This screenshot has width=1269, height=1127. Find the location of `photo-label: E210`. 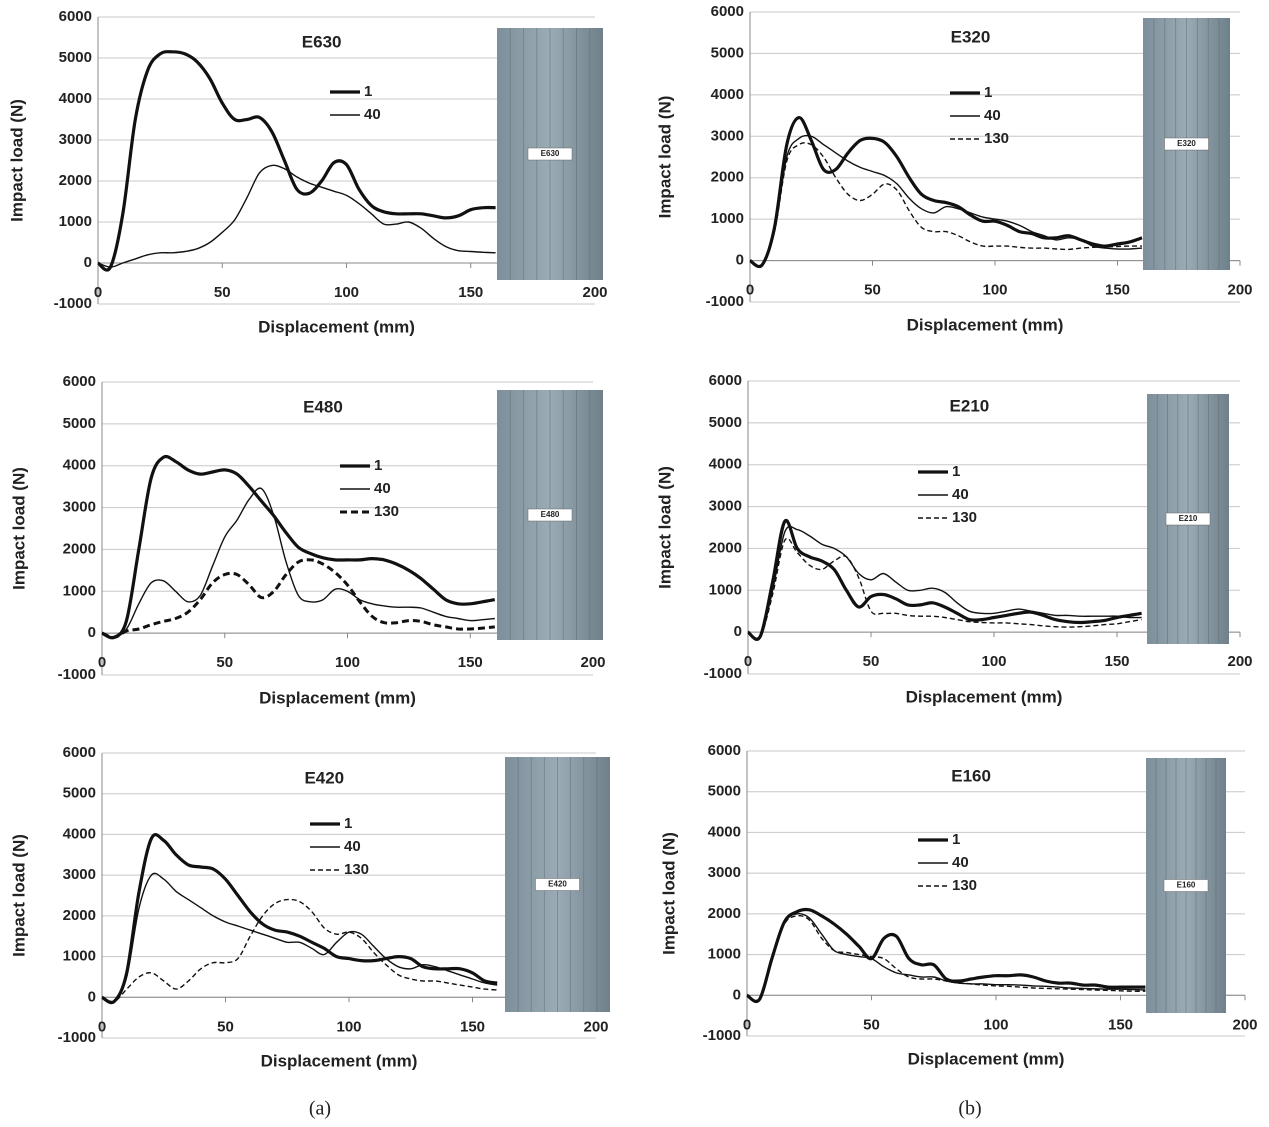

photo-label: E210 is located at coordinates (1188, 518).